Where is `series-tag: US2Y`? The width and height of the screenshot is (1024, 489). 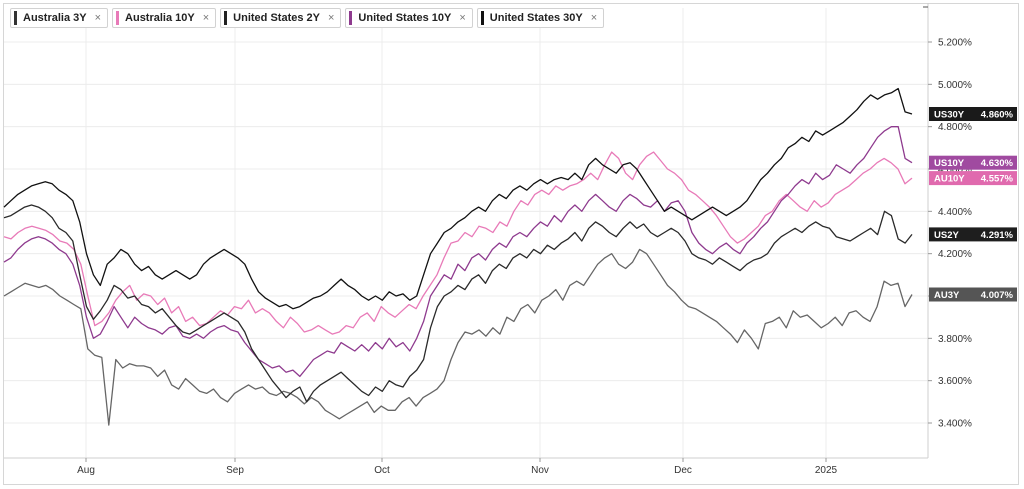
series-tag: US2Y is located at coordinates (946, 235).